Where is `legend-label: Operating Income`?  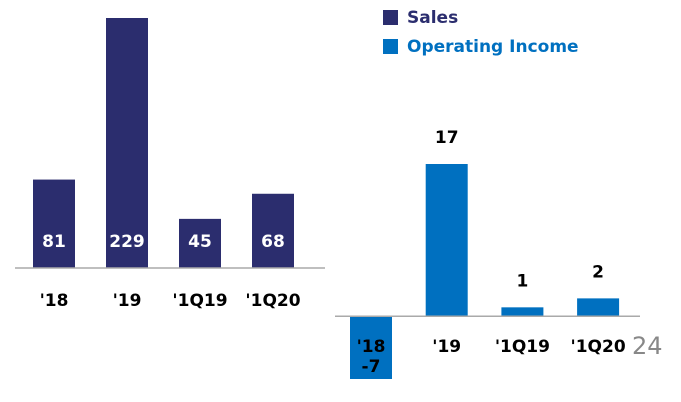
legend-label: Operating Income is located at coordinates (493, 47).